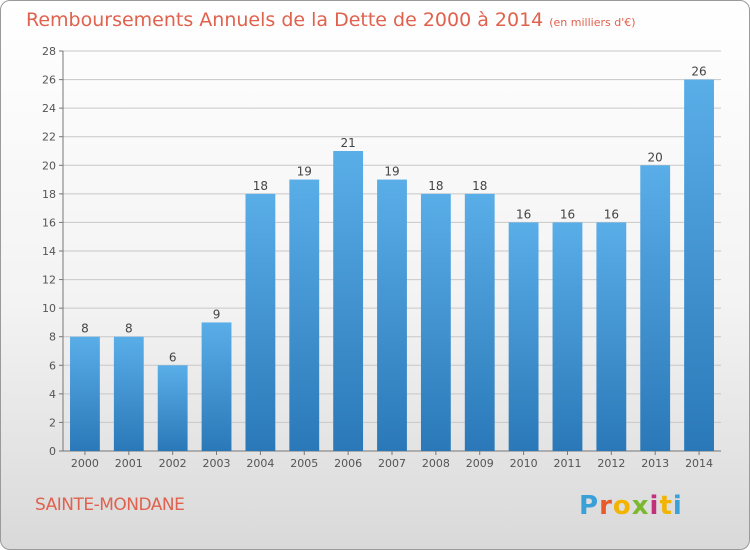  I want to click on data-label: 21, so click(347, 143).